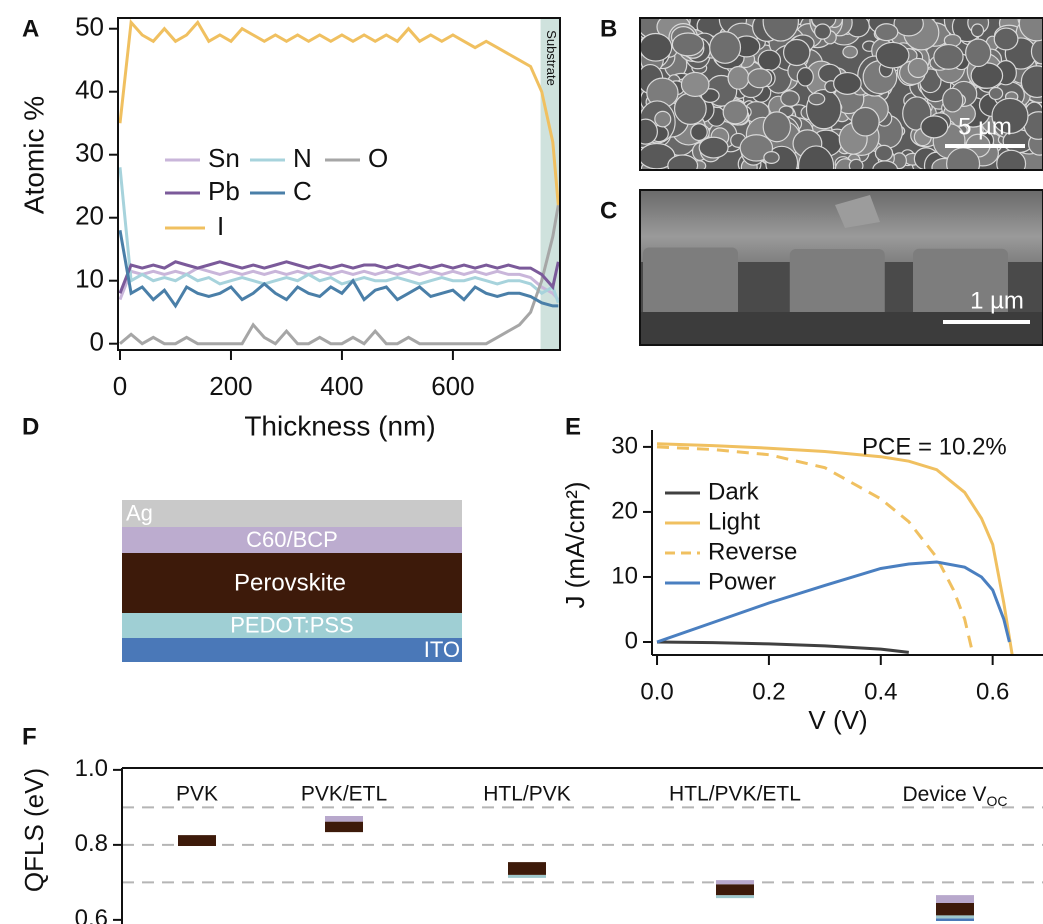  Describe the element at coordinates (527, 794) in the screenshot. I see `category-label: HTL/PVK` at that location.